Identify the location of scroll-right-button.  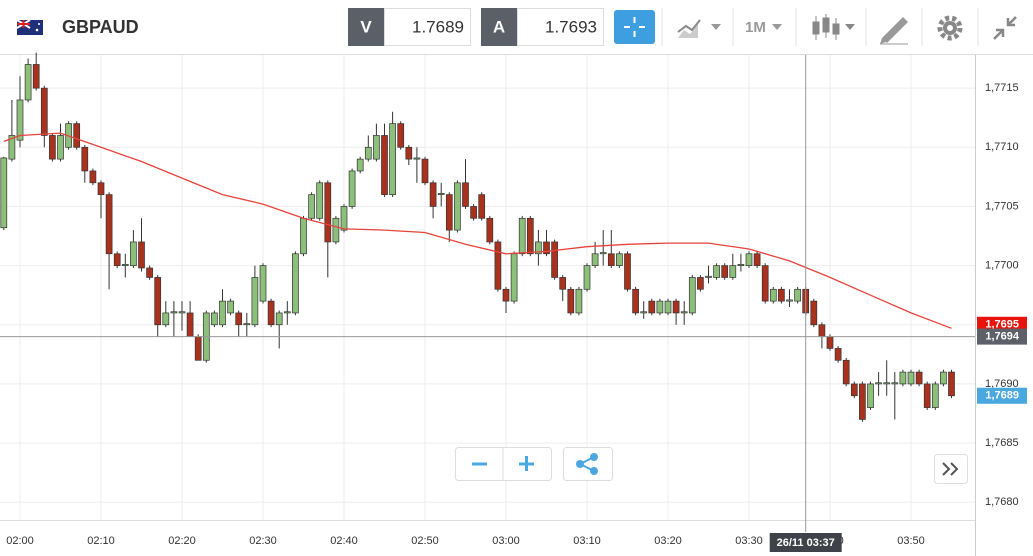
(951, 469).